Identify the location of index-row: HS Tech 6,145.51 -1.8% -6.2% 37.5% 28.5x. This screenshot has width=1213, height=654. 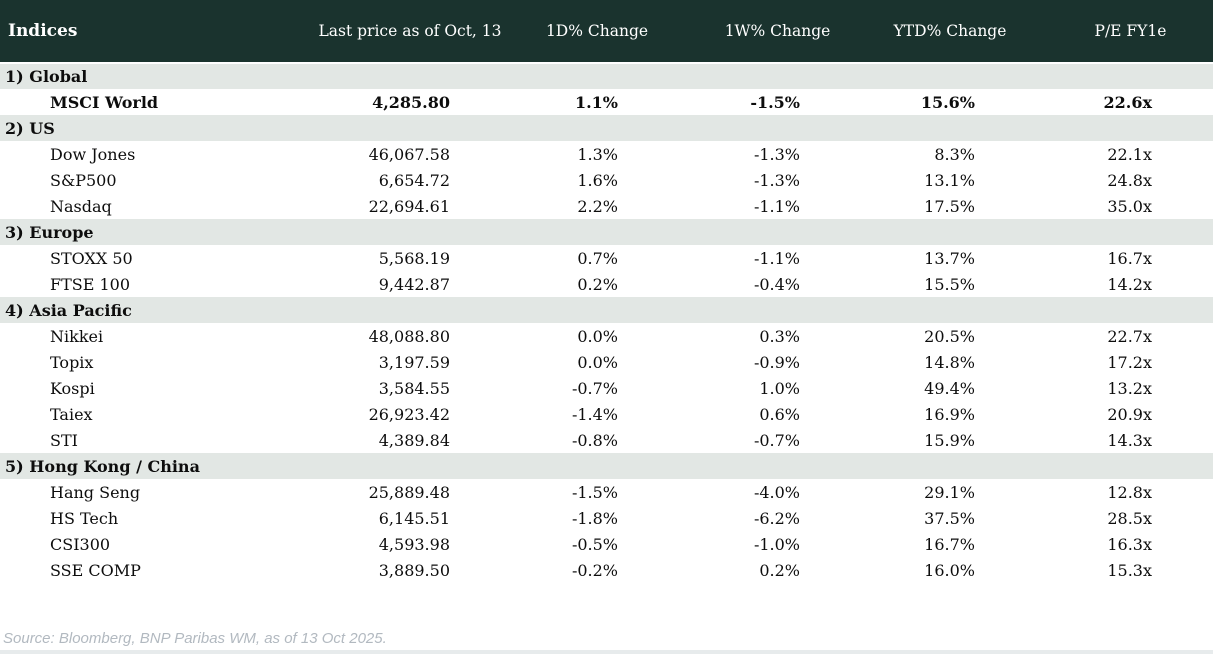
(606, 518).